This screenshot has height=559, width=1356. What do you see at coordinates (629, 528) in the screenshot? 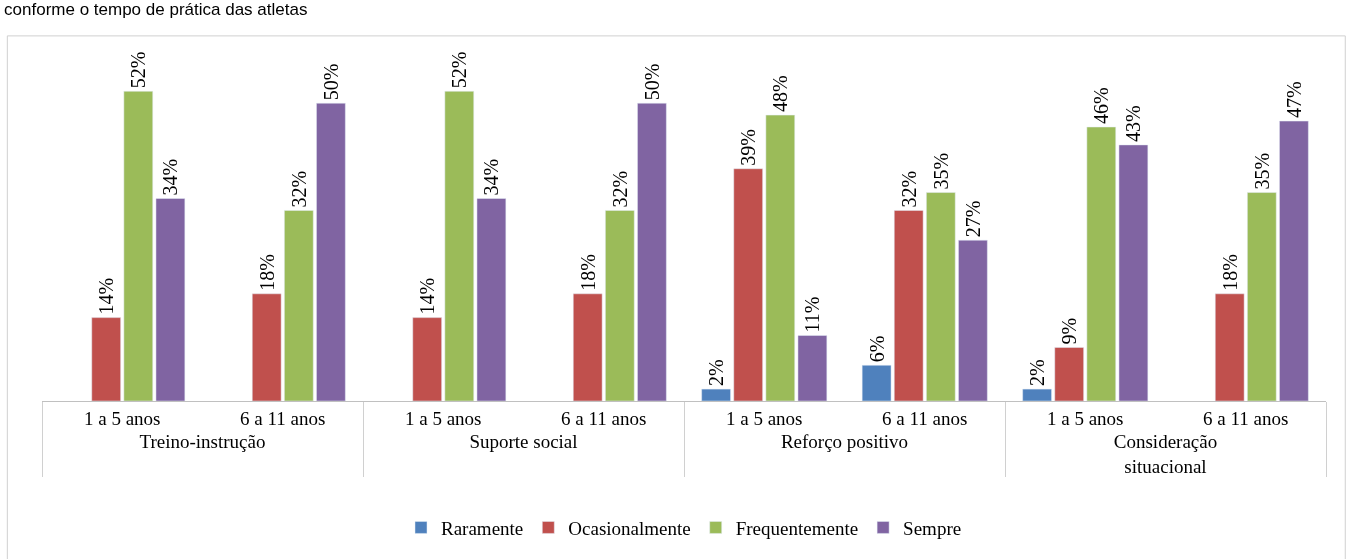
I see `legend-label: Ocasionalmente` at bounding box center [629, 528].